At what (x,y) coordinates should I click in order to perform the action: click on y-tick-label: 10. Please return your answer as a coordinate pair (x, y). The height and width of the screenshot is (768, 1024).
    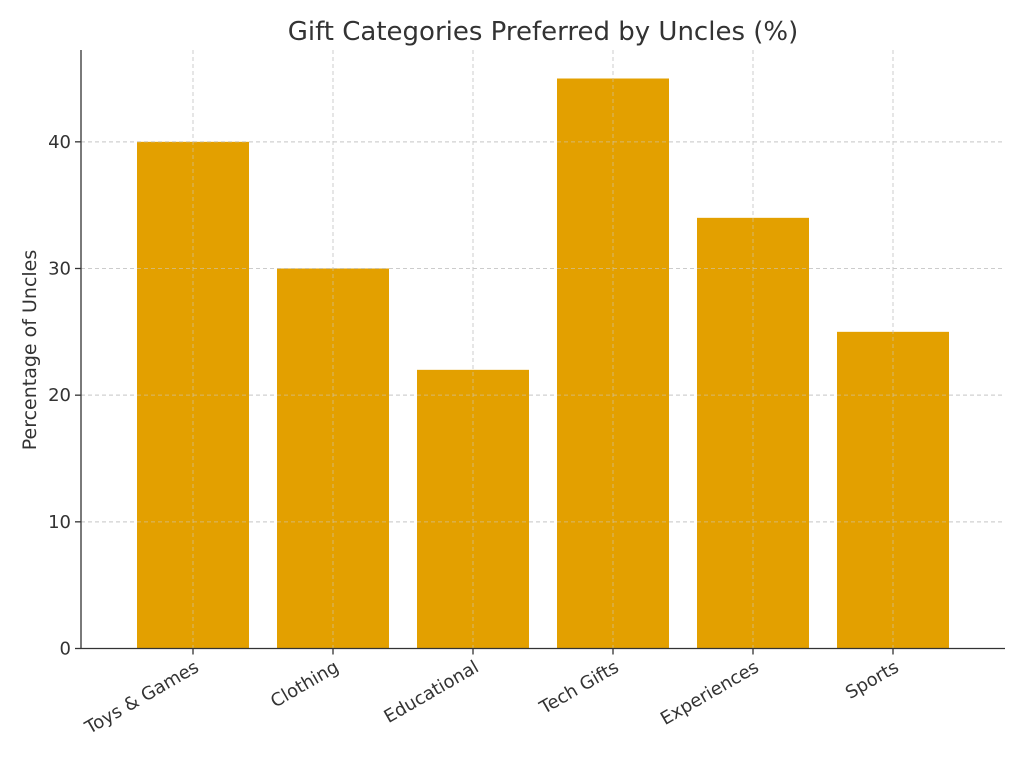
    Looking at the image, I should click on (59, 522).